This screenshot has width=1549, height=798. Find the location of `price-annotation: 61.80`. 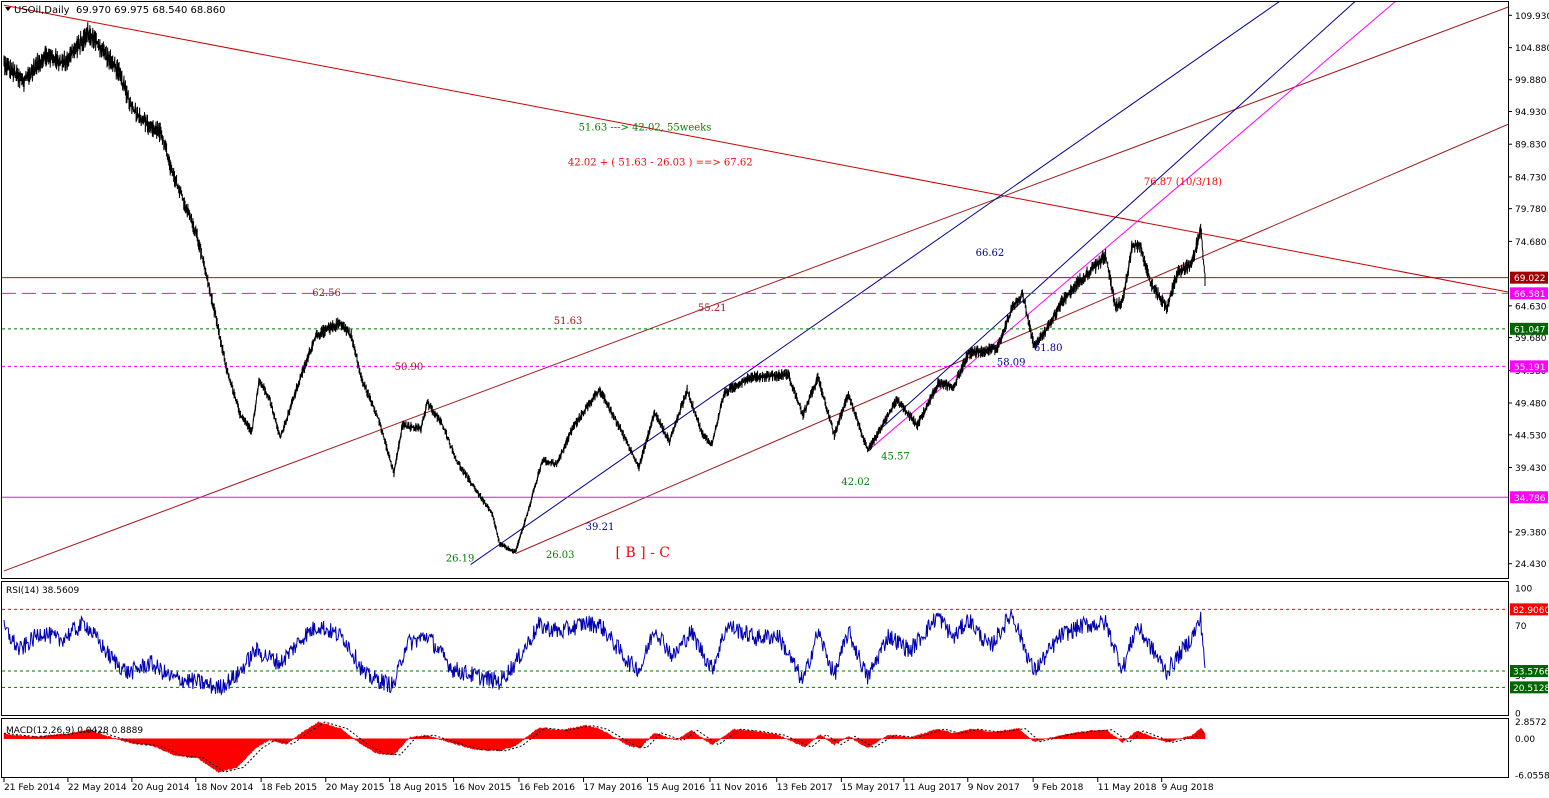

price-annotation: 61.80 is located at coordinates (1048, 348).